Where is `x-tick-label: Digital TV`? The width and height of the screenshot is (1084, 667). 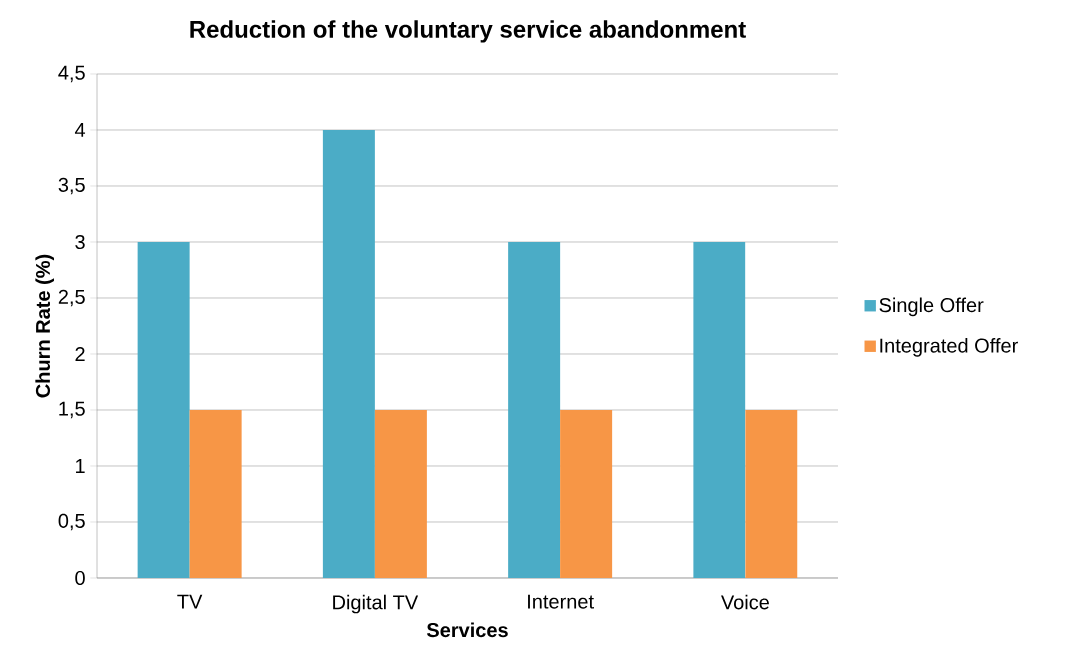
x-tick-label: Digital TV is located at coordinates (376, 604).